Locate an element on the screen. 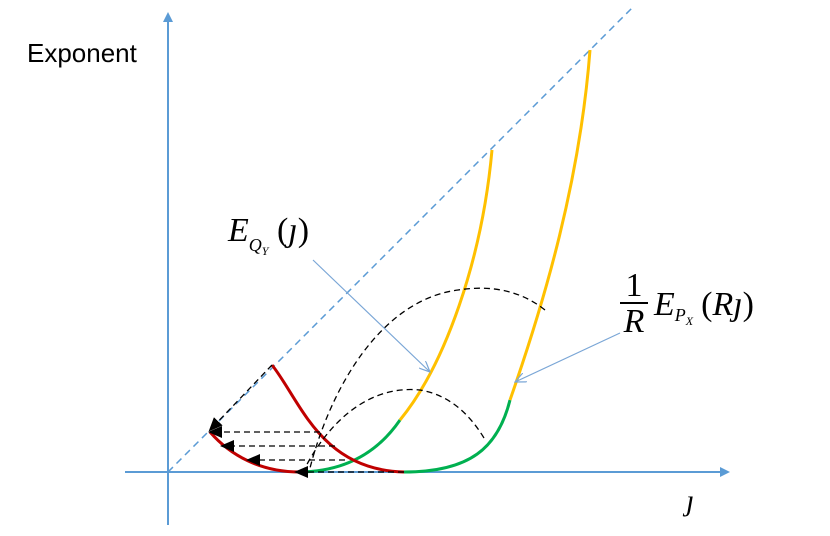  eq-subsub: Y is located at coordinates (265, 251).